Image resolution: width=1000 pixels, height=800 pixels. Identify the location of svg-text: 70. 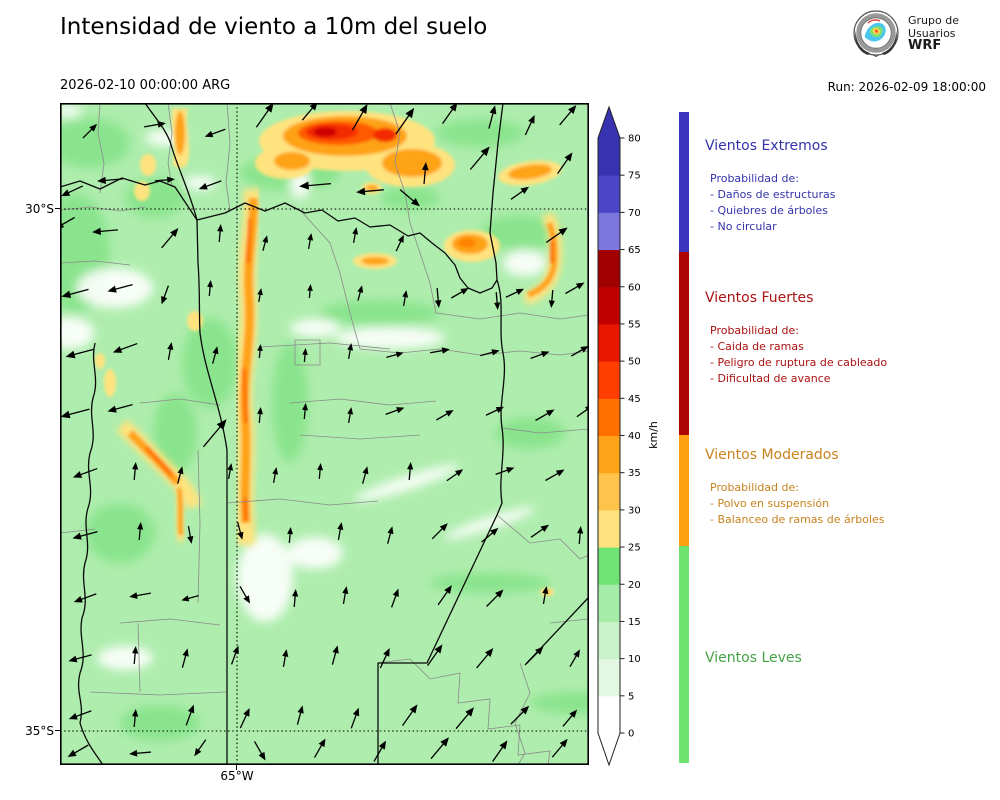
(634, 213).